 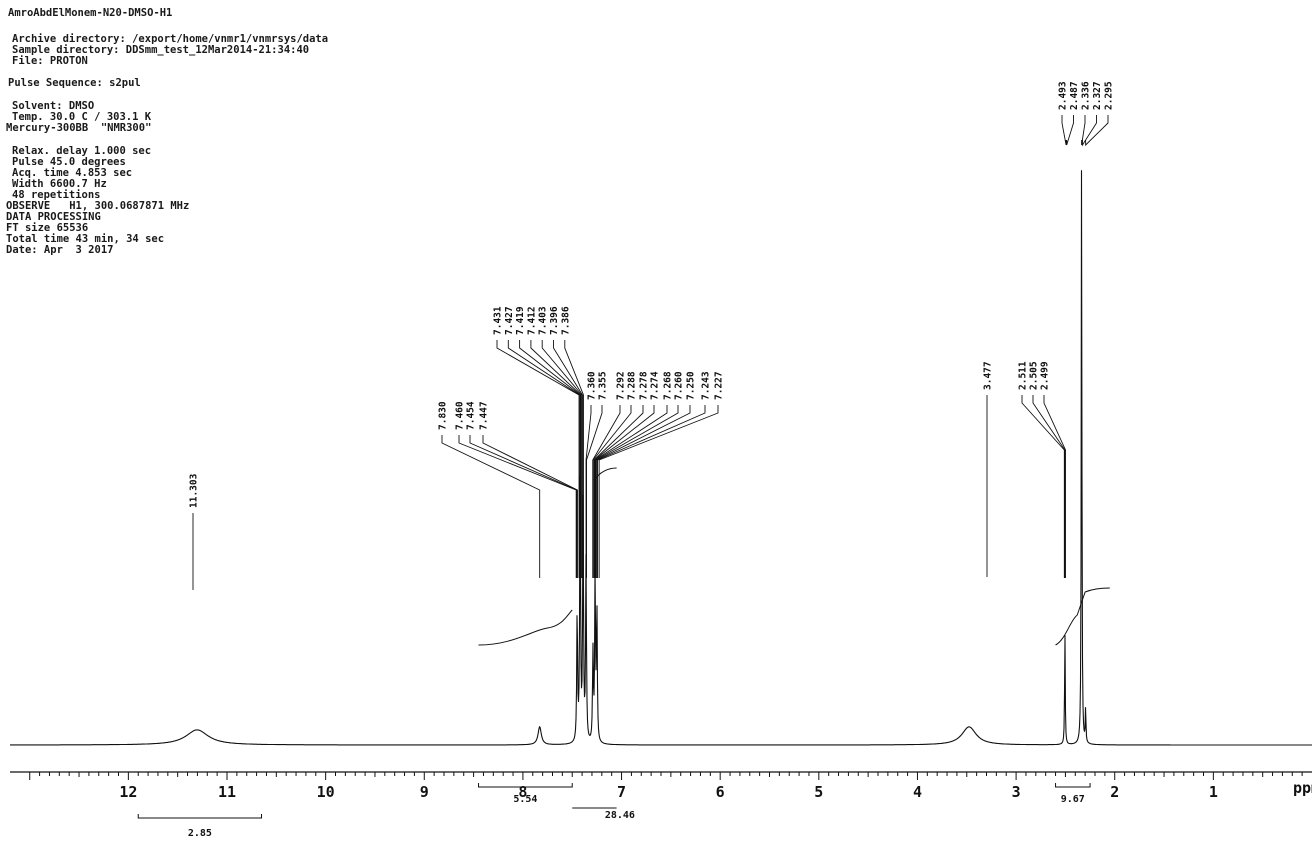 What do you see at coordinates (498, 320) in the screenshot?
I see `peak-label: 7.431` at bounding box center [498, 320].